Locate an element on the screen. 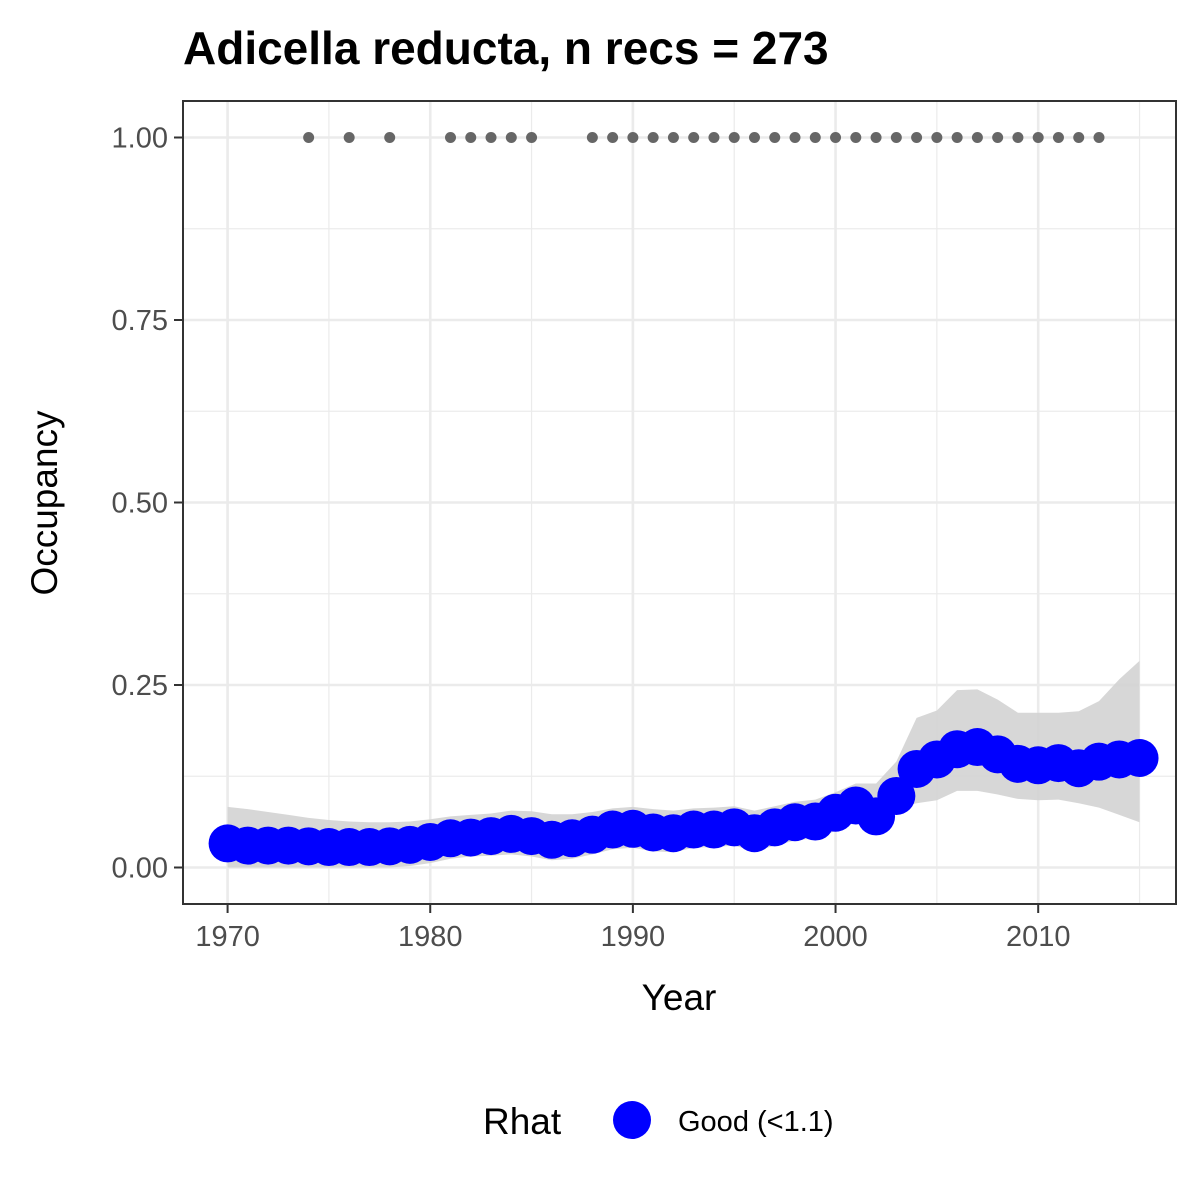  legend: Rhat Good (<1.1) is located at coordinates (658, 1121).